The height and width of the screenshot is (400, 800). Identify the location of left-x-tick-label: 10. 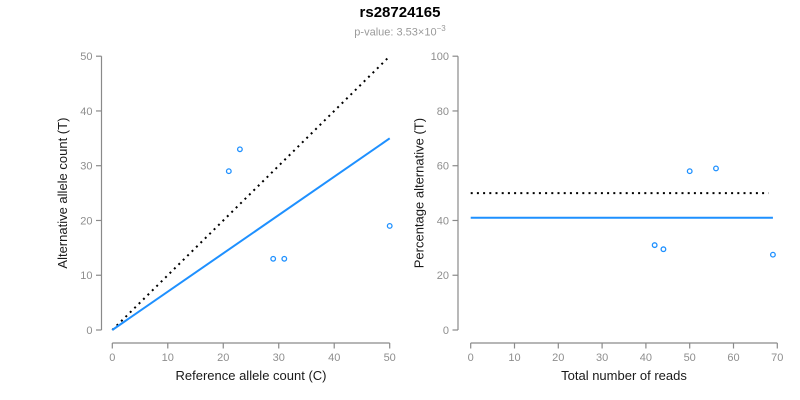
(168, 358).